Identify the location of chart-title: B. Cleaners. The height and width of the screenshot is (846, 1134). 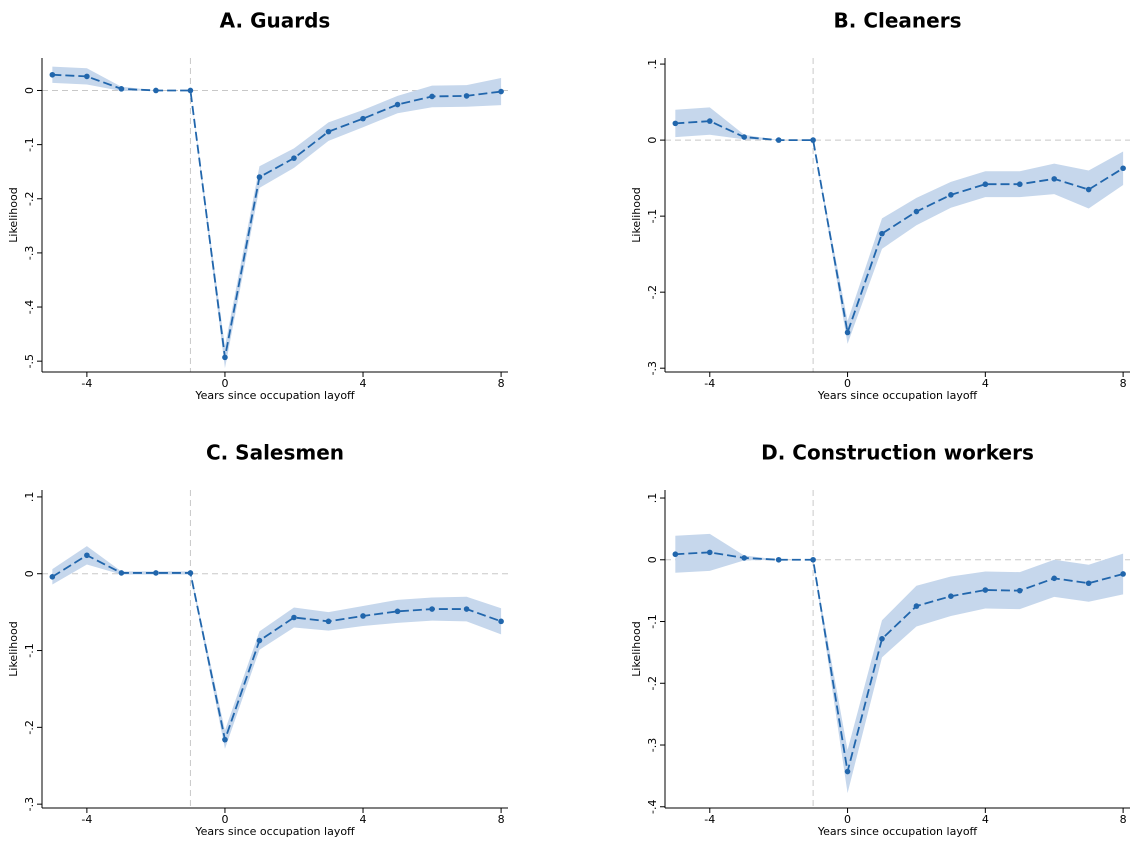
(898, 21).